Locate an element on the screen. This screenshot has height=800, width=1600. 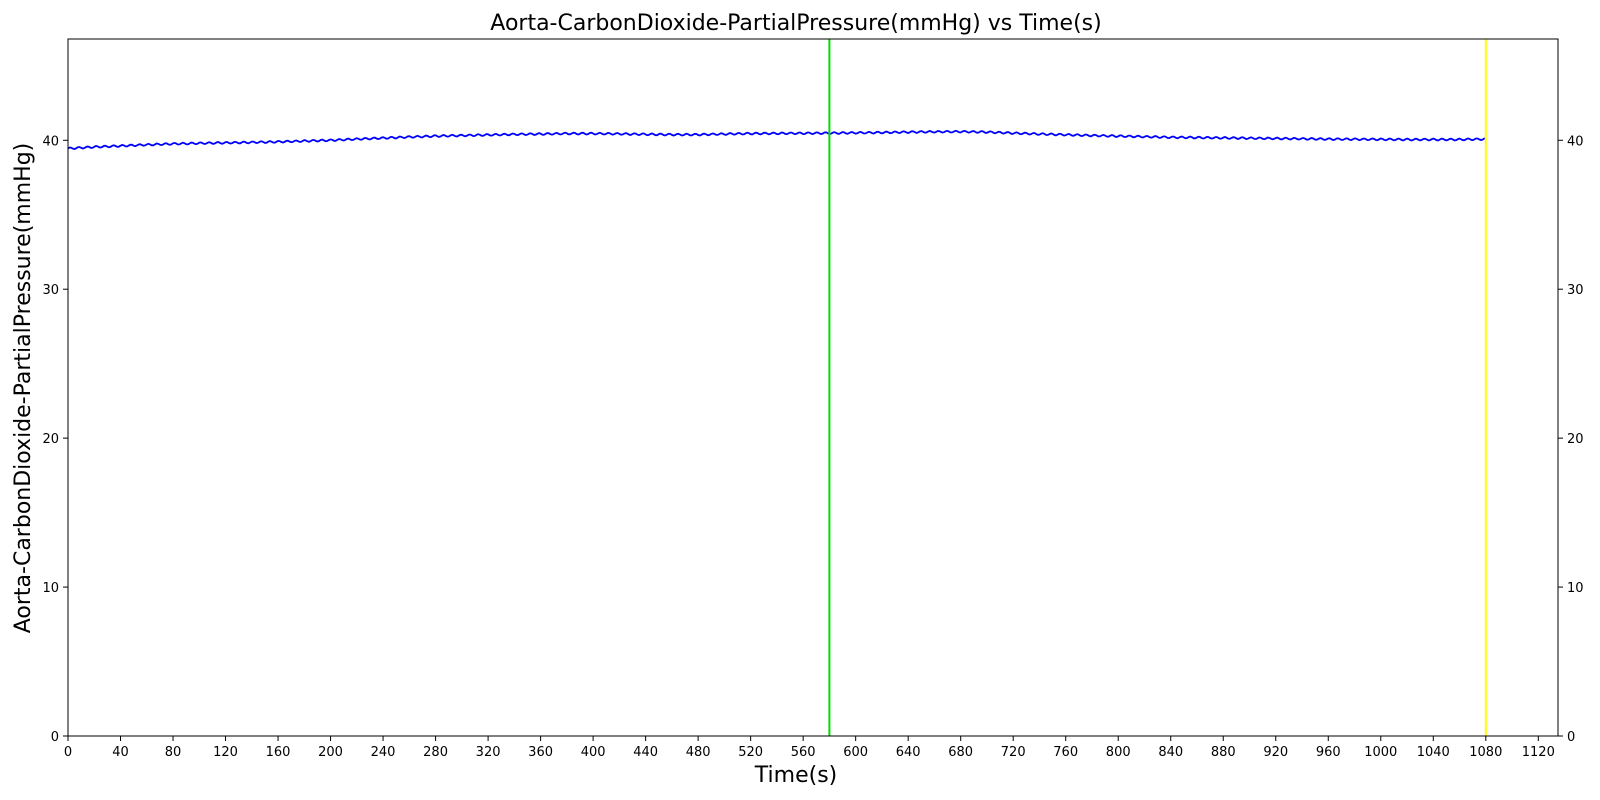
y-axis-ticks: 0 10 20 30 40 is located at coordinates (55, 439).